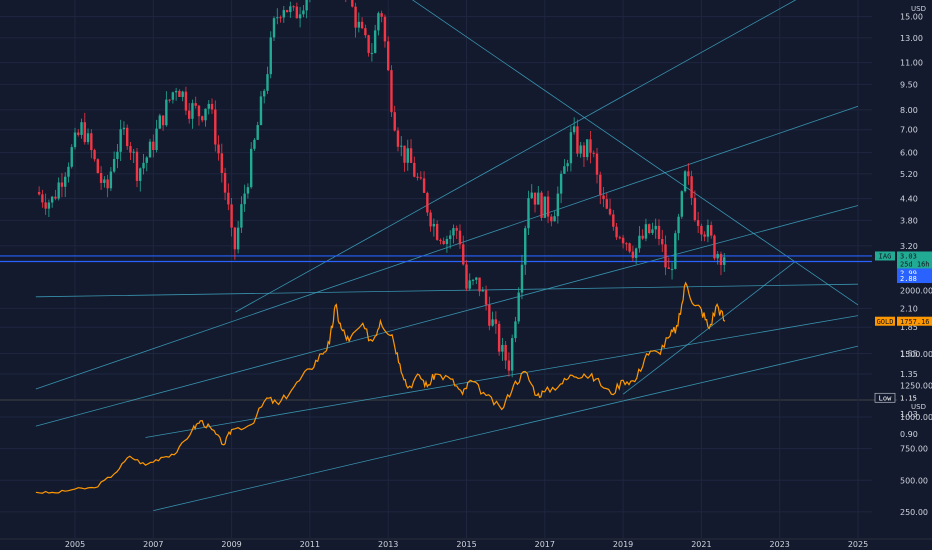 This screenshot has width=932, height=550. I want to click on y-tick-gold-2: 1500.00, so click(916, 354).